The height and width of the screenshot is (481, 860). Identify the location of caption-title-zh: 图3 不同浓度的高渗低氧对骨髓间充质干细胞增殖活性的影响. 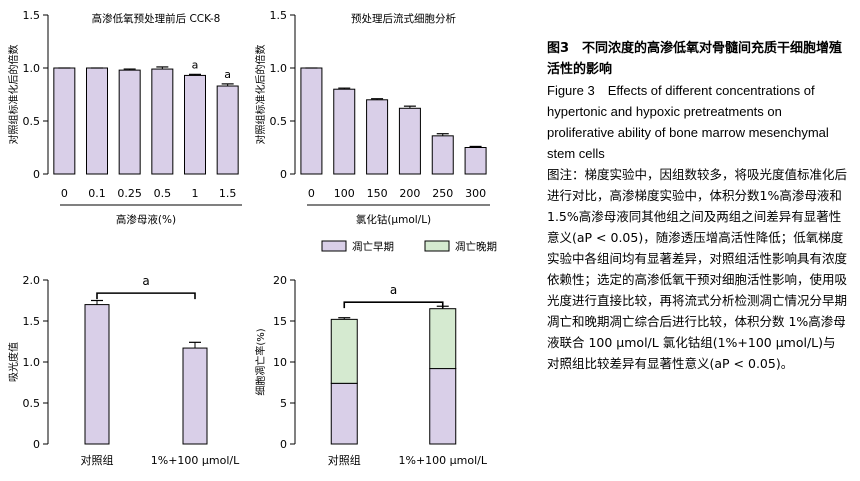
(695, 59).